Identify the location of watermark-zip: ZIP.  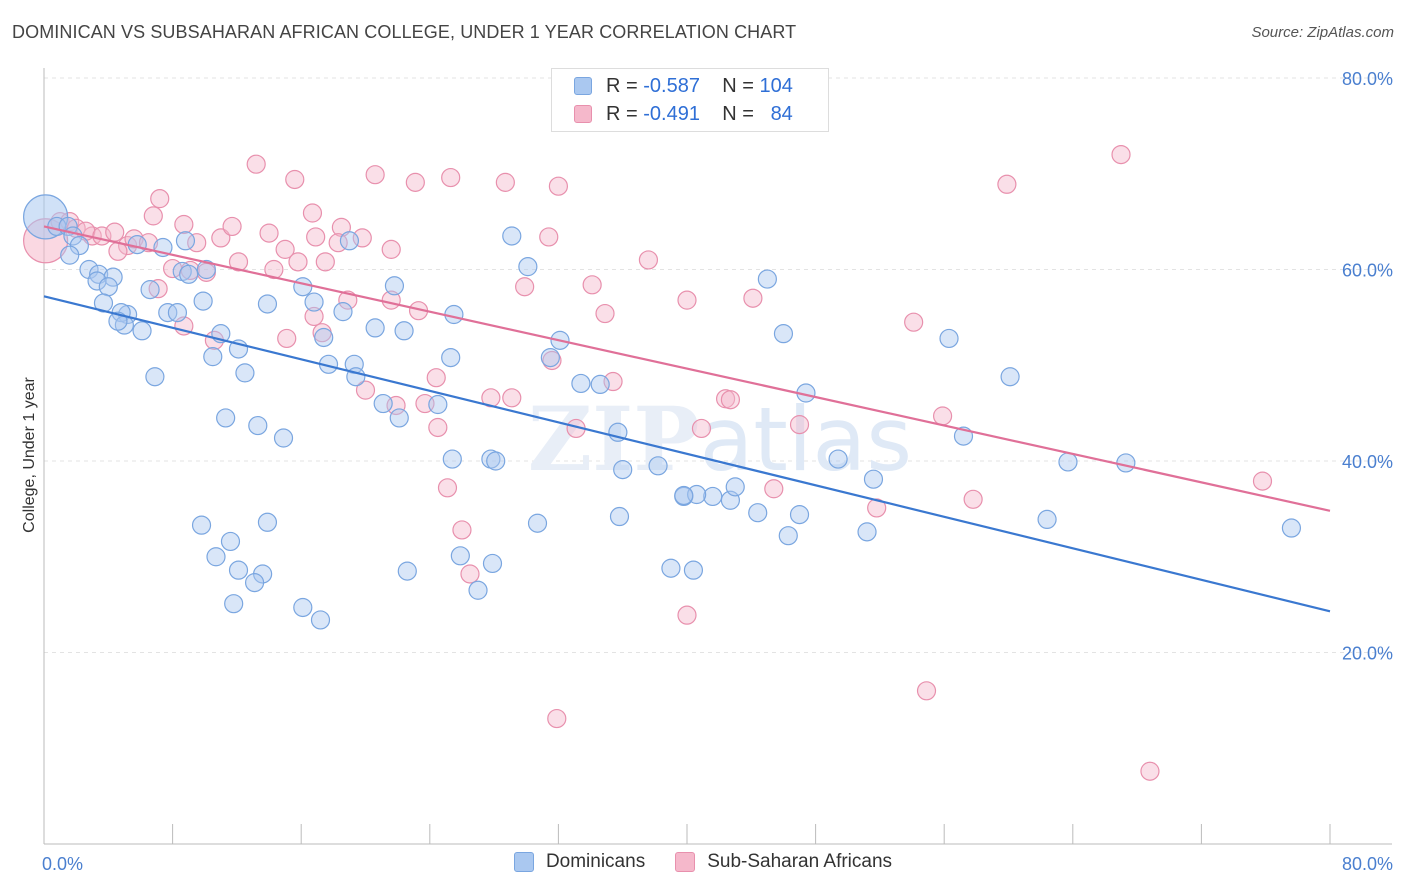
(614, 439).